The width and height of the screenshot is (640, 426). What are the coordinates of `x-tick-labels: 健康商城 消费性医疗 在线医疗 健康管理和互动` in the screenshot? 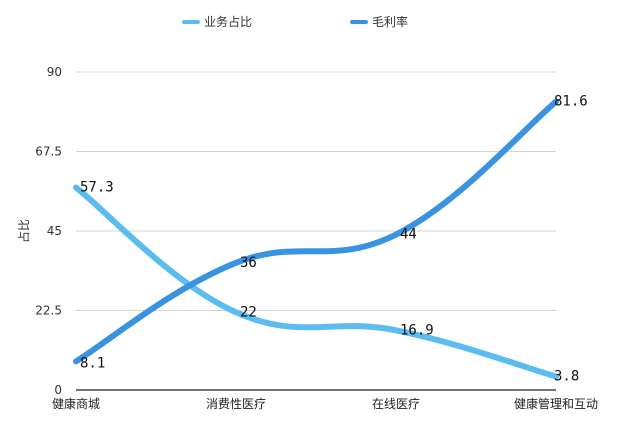 It's located at (325, 403).